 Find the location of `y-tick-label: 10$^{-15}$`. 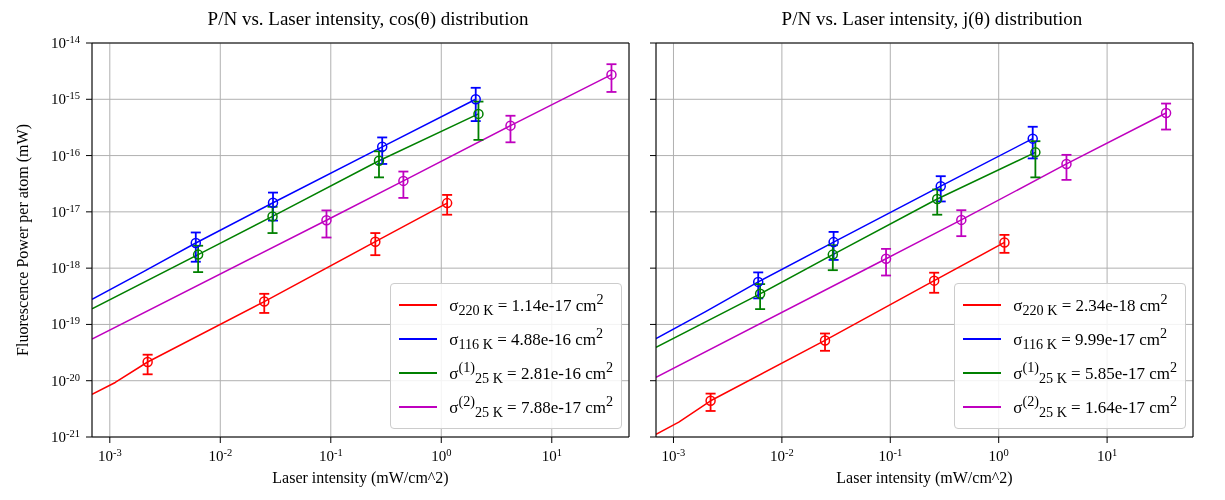

y-tick-label: 10$^{-15}$ is located at coordinates (65, 98).